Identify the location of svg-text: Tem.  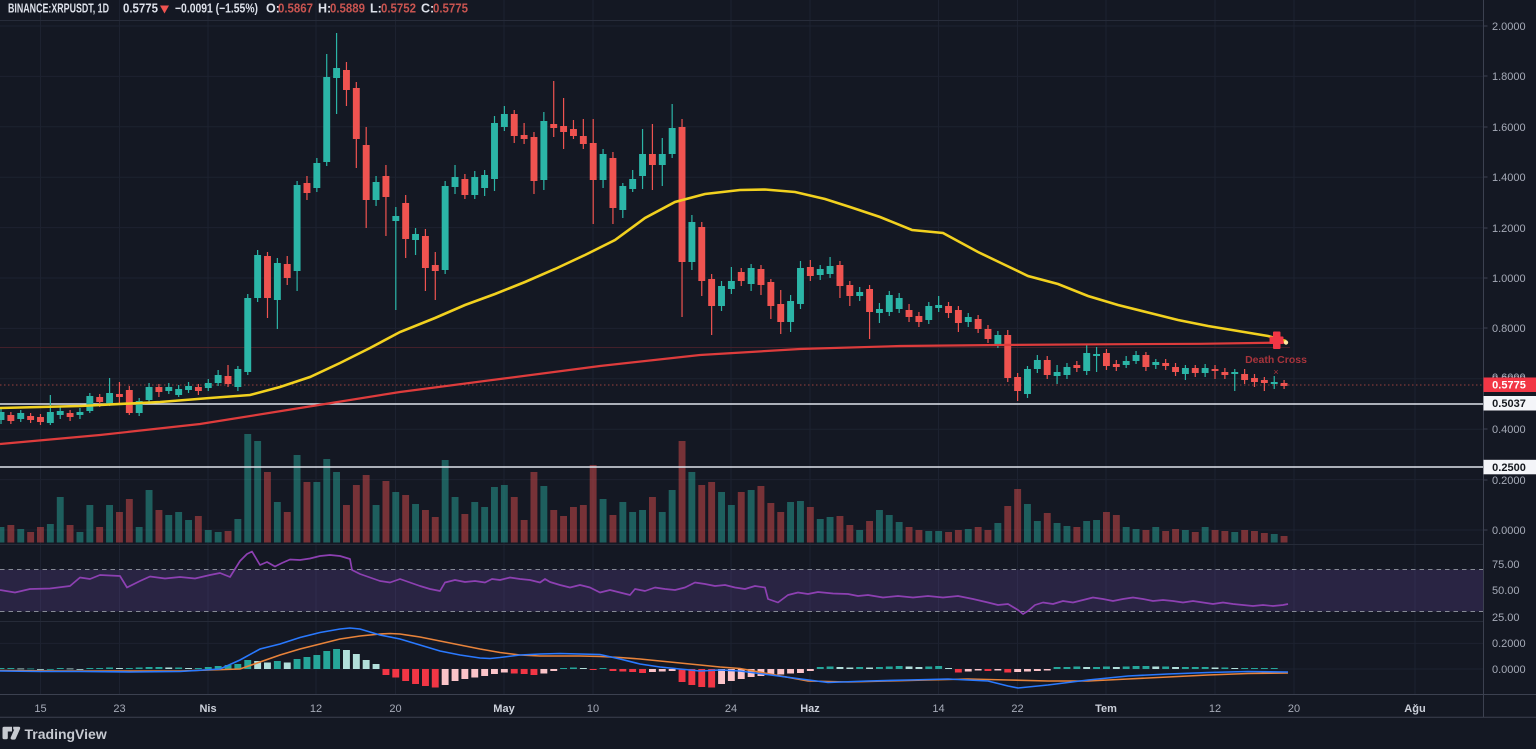
(1106, 709).